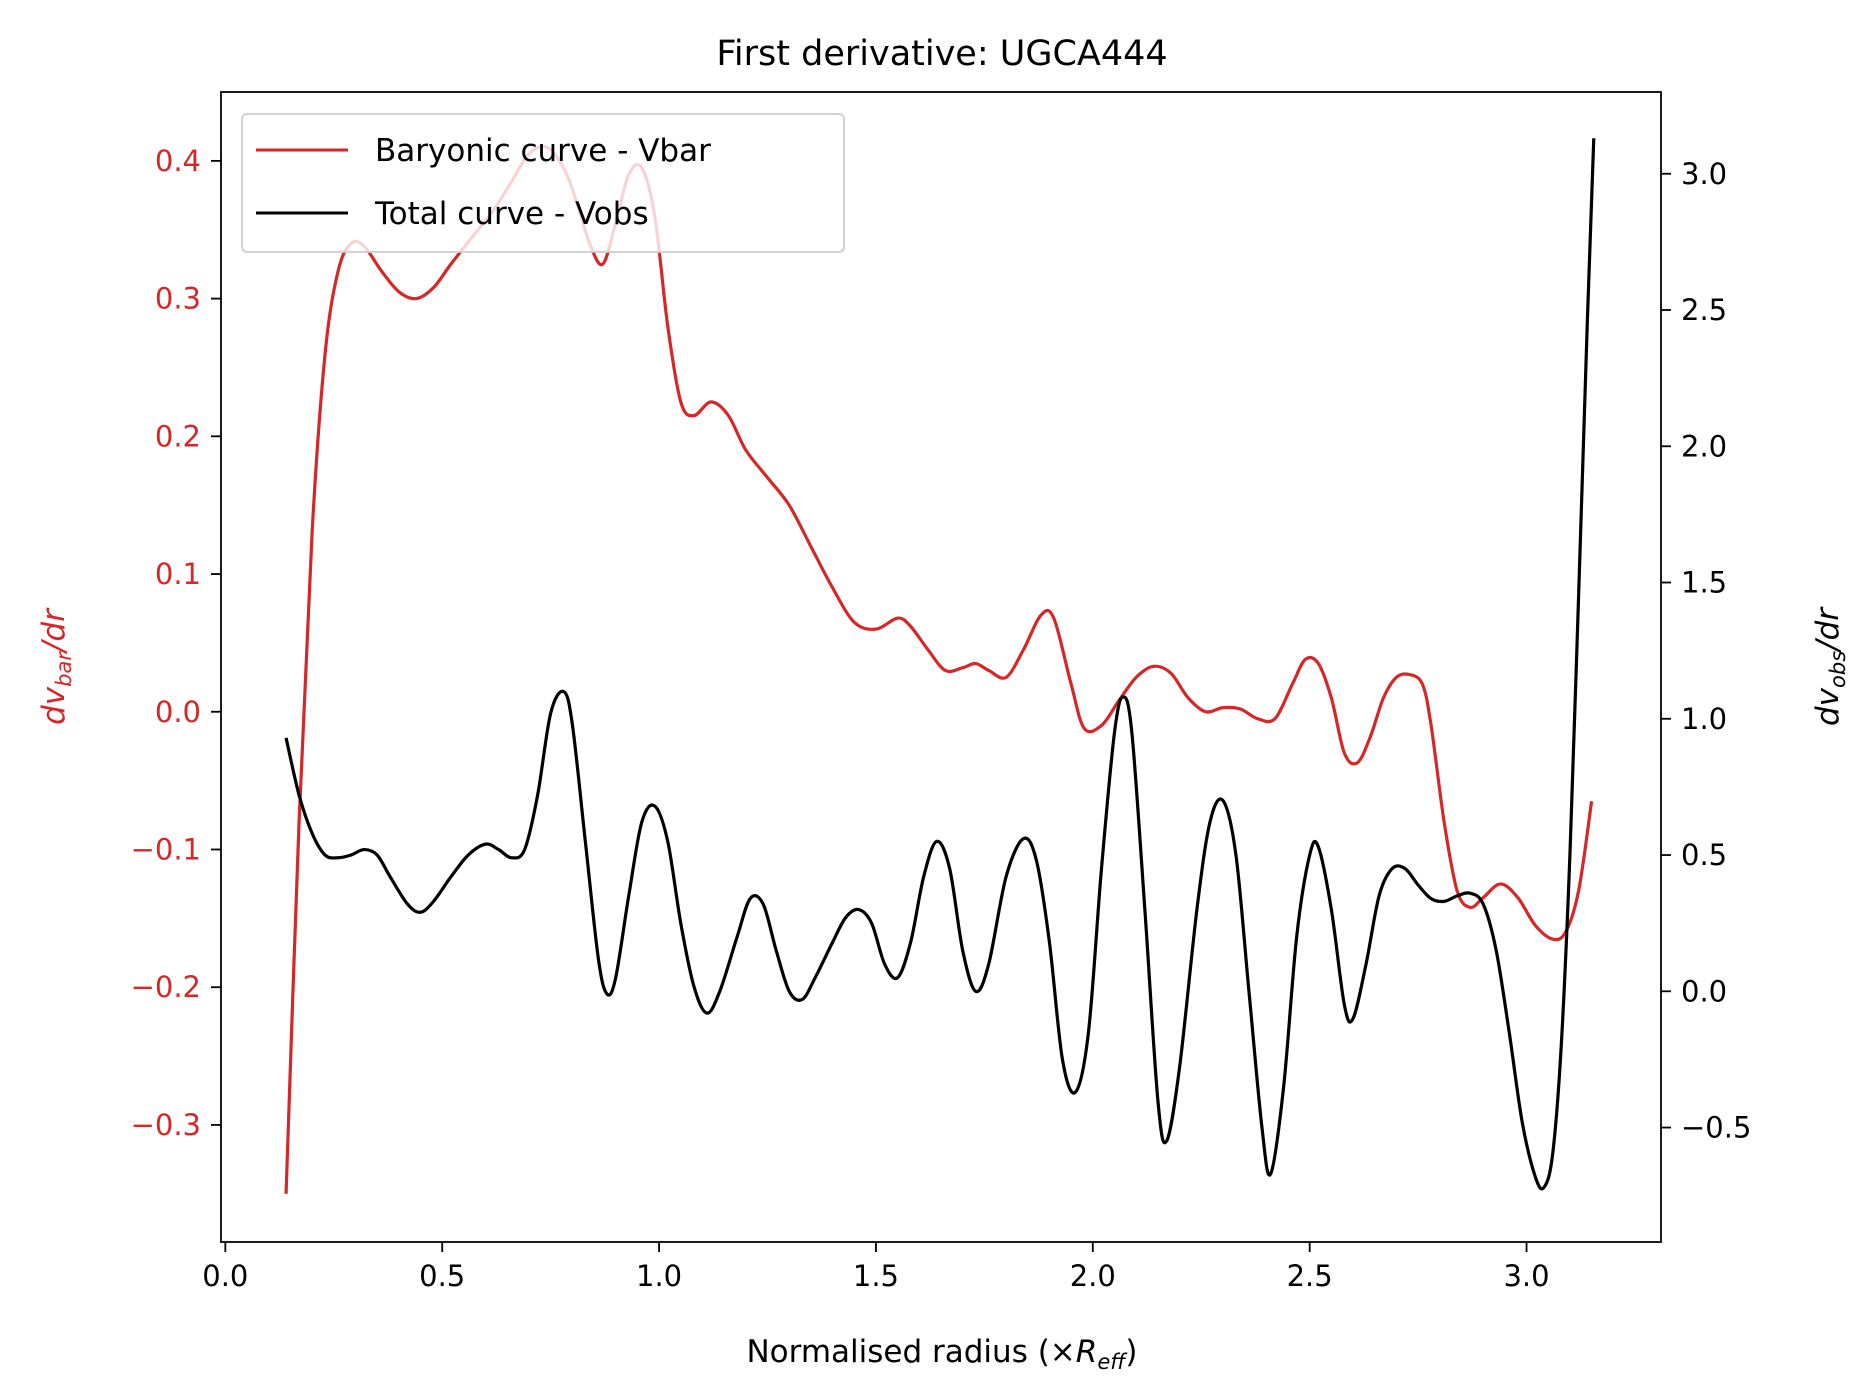 The image size is (1873, 1397). Describe the element at coordinates (876, 1276) in the screenshot. I see `x-tick-label: 1.5` at that location.